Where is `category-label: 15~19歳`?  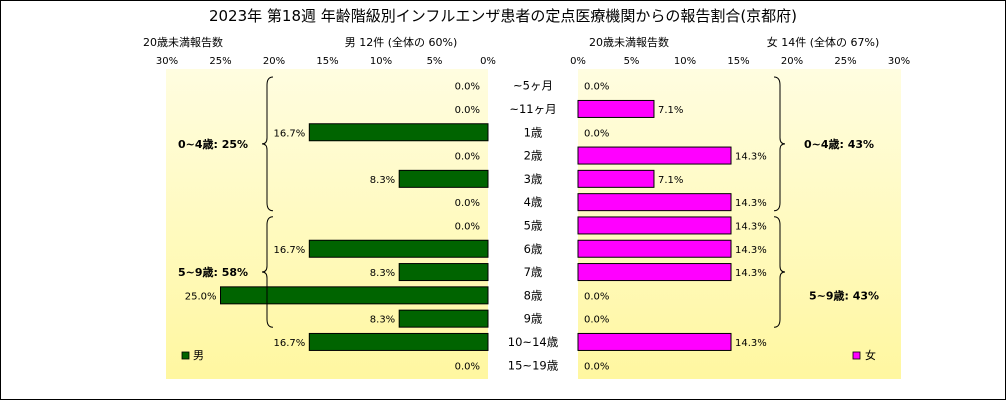 category-label: 15~19歳 is located at coordinates (533, 365).